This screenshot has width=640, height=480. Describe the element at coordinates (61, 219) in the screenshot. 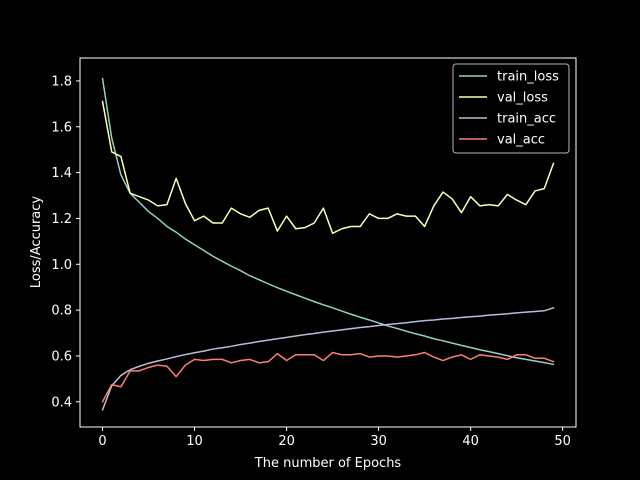

I see `y-tick-label: 1.2` at that location.